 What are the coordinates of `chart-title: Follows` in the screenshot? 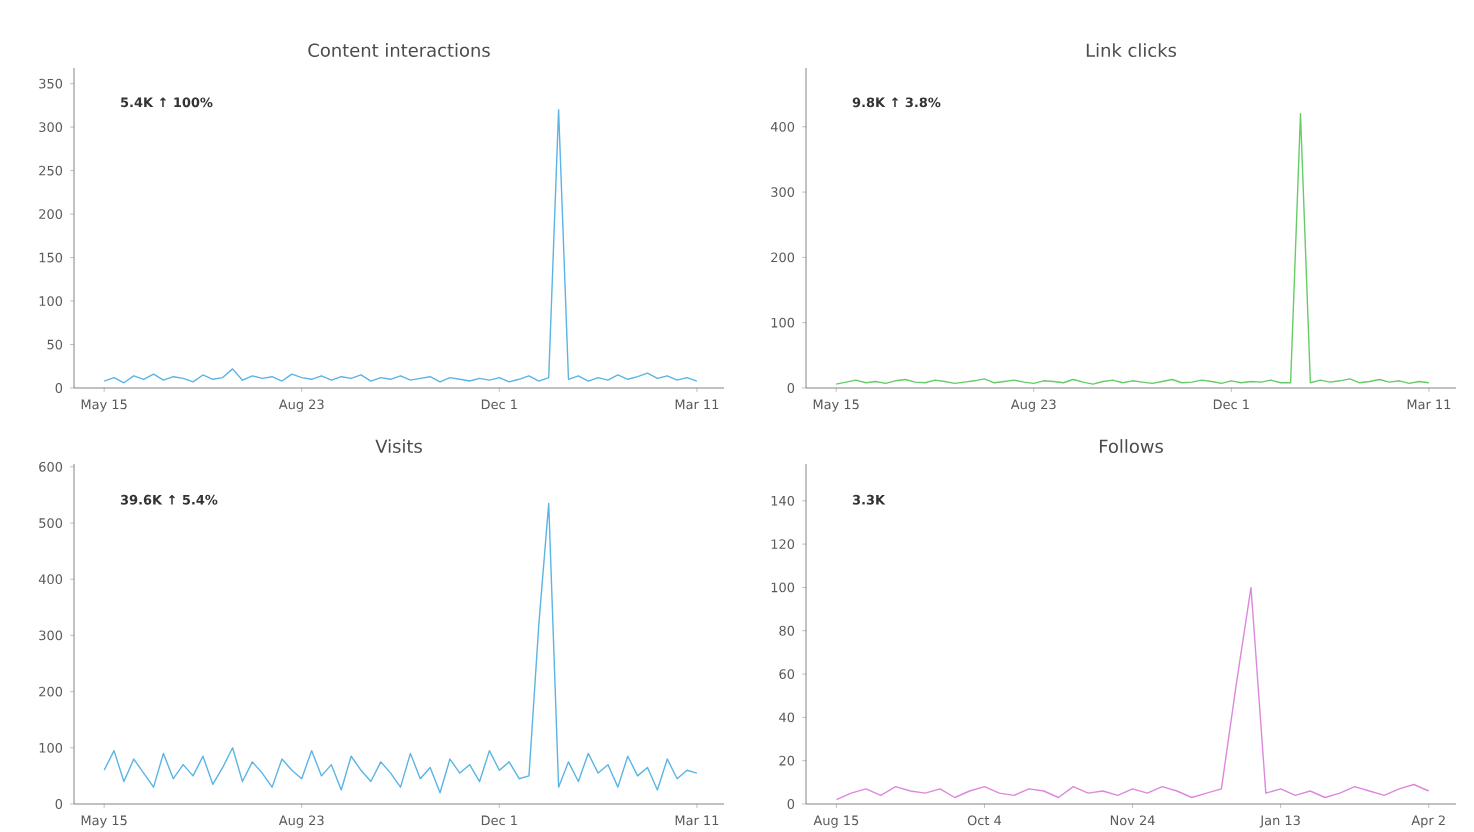 It's located at (1131, 446).